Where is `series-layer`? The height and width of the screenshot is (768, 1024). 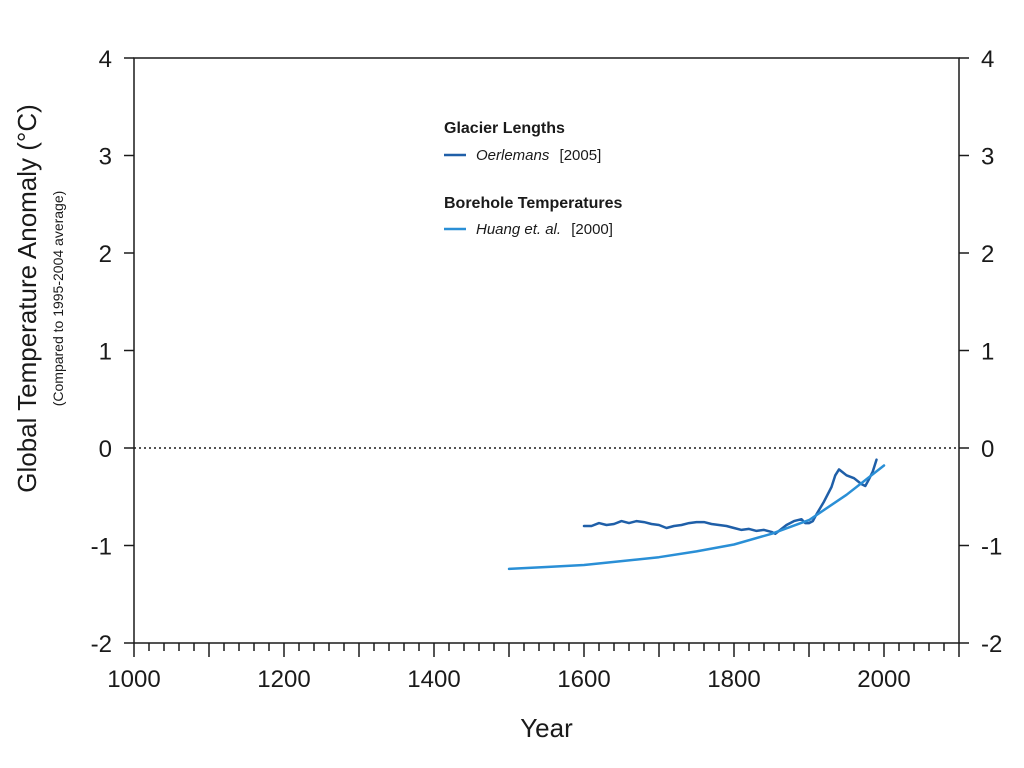
series-layer is located at coordinates (696, 514).